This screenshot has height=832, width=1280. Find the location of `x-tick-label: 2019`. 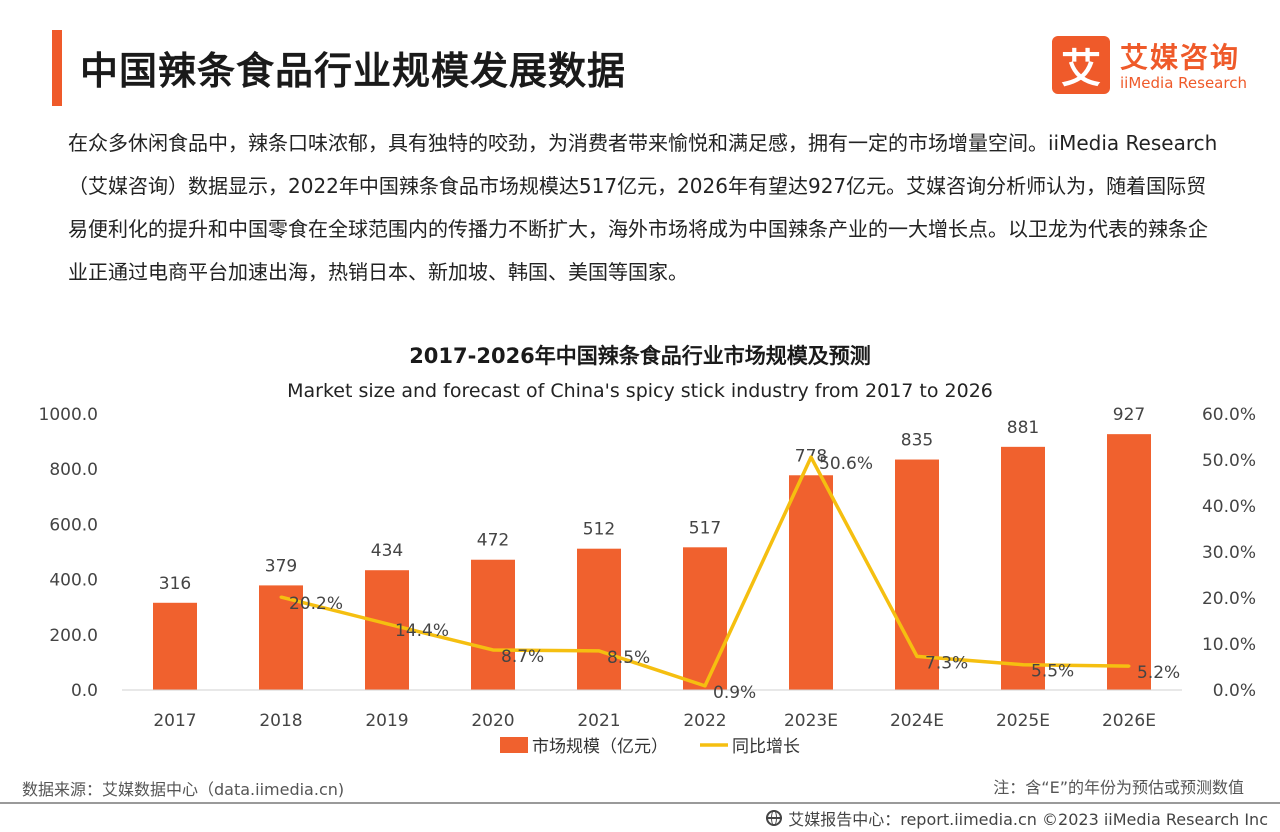

x-tick-label: 2019 is located at coordinates (386, 721).